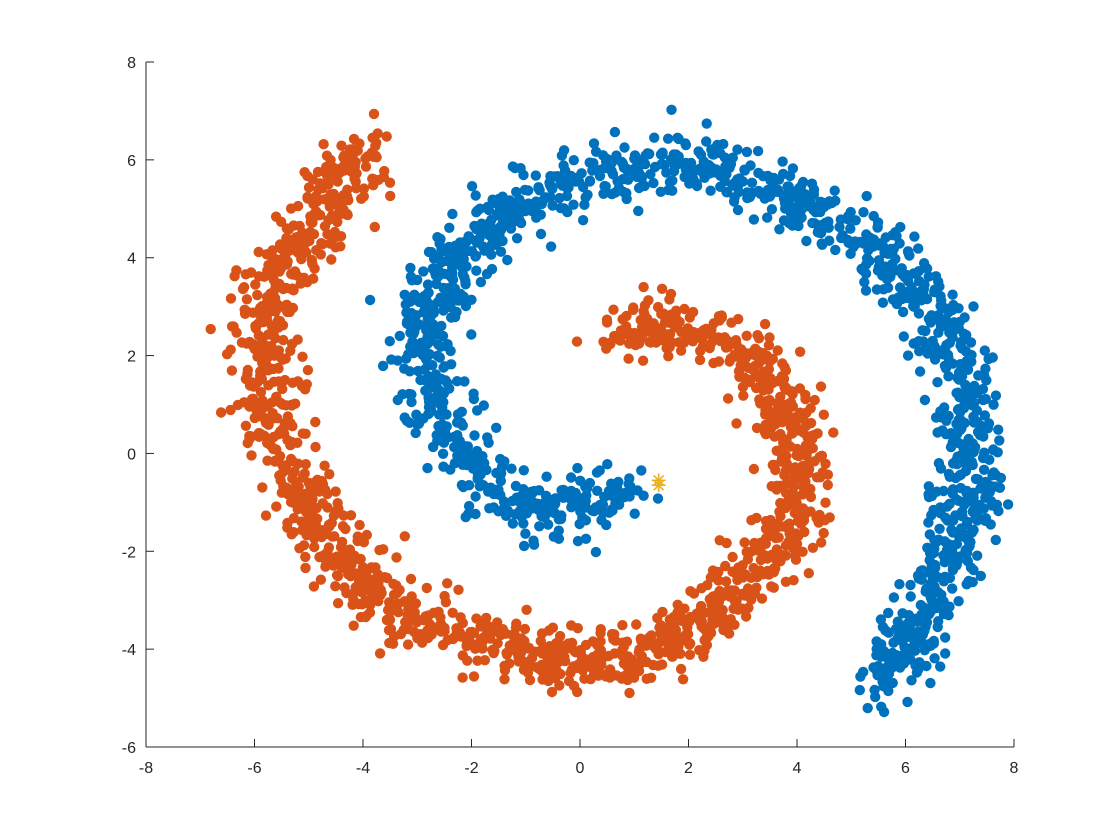 This screenshot has width=1120, height=840. What do you see at coordinates (129, 650) in the screenshot?
I see `y-tick-label: -4` at bounding box center [129, 650].